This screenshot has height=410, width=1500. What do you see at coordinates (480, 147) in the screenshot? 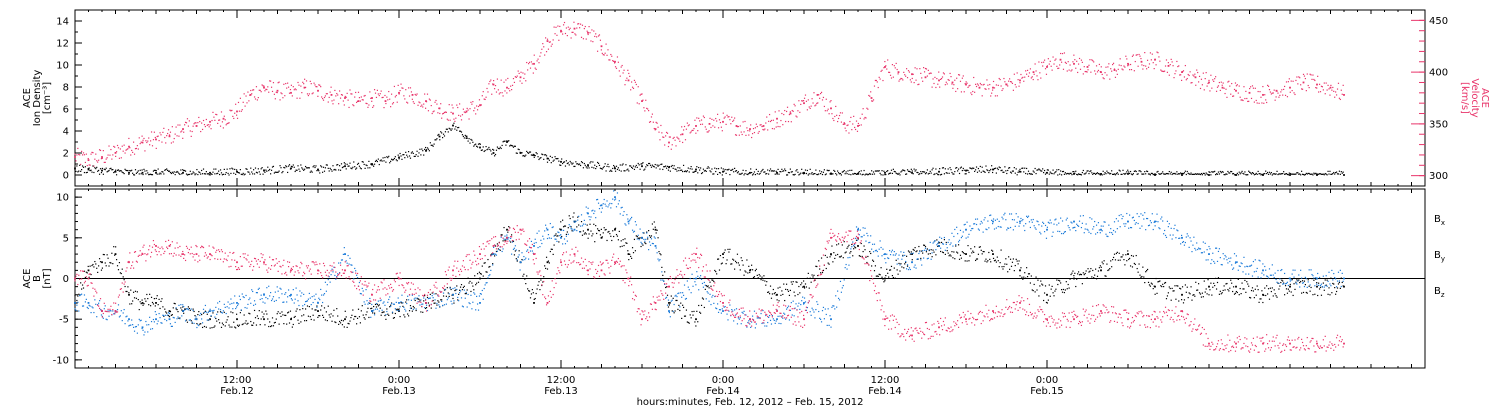
I see `density-series-point` at bounding box center [480, 147].